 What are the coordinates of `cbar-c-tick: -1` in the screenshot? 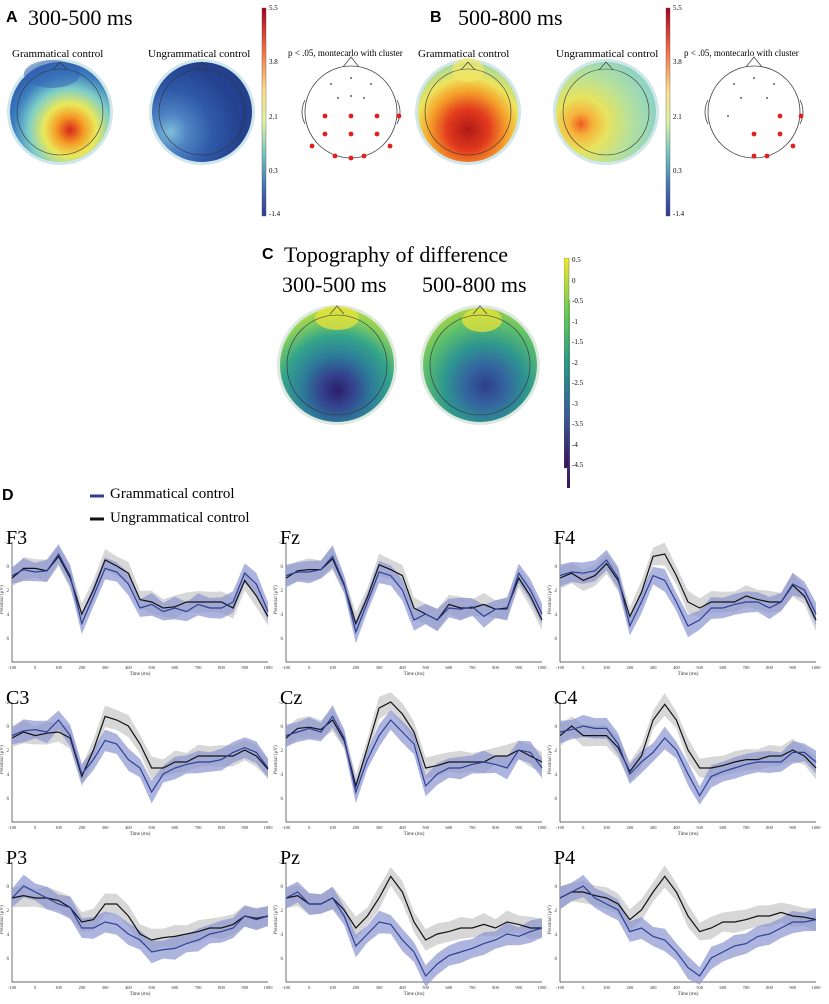 It's located at (575, 321).